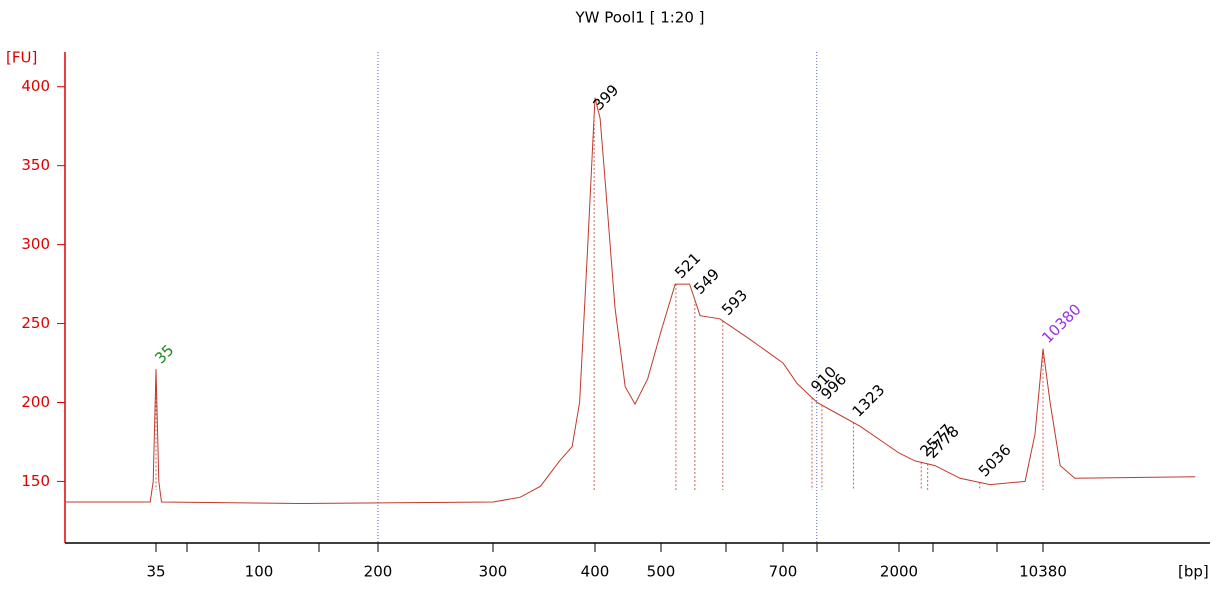  What do you see at coordinates (1061, 323) in the screenshot?
I see `peak-label: 10380` at bounding box center [1061, 323].